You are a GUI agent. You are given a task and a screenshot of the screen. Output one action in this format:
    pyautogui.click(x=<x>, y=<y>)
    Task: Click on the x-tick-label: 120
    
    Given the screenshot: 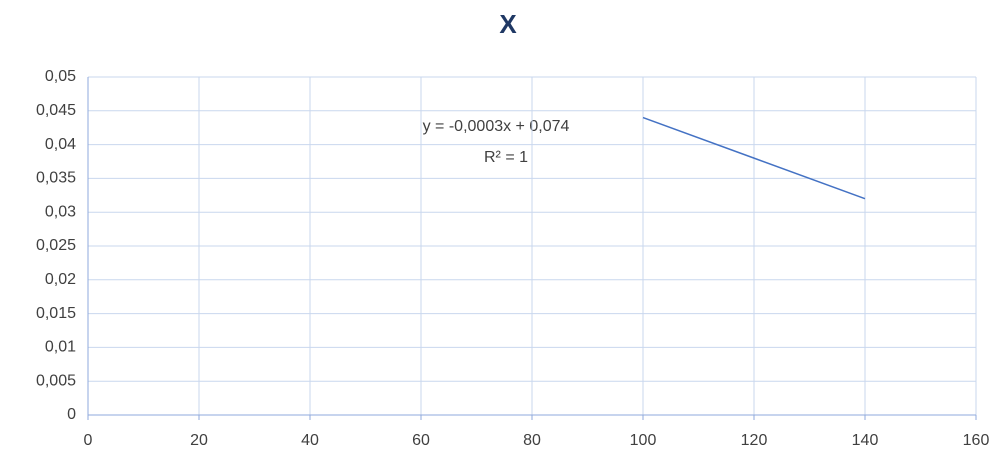 What is the action you would take?
    pyautogui.click(x=754, y=440)
    